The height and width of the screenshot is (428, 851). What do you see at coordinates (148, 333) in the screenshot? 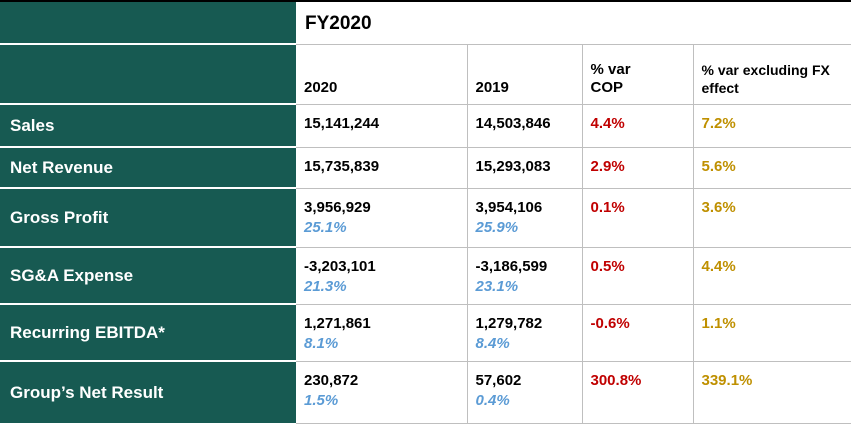
I see `row-label: Recurring EBITDA*` at bounding box center [148, 333].